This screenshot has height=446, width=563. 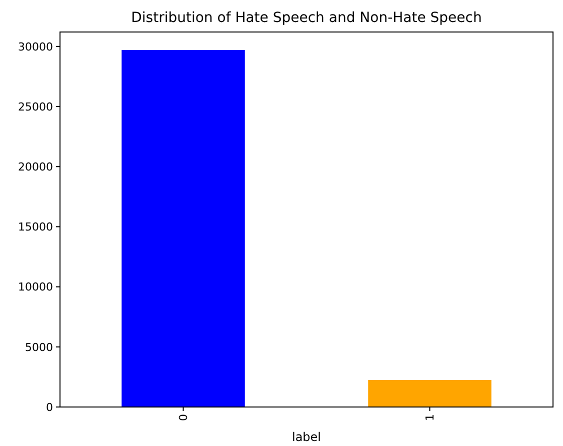 What do you see at coordinates (35, 167) in the screenshot?
I see `y-tick-label: 20000` at bounding box center [35, 167].